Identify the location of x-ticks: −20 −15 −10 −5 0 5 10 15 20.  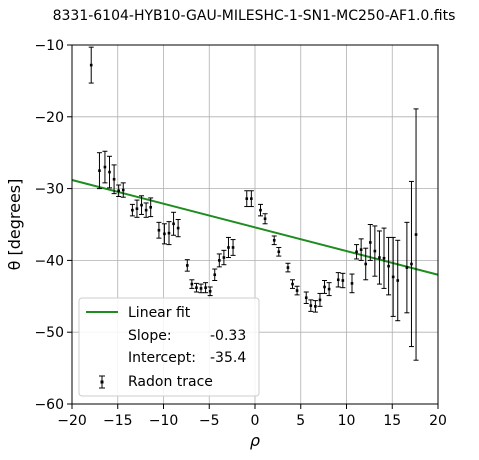
(252, 416).